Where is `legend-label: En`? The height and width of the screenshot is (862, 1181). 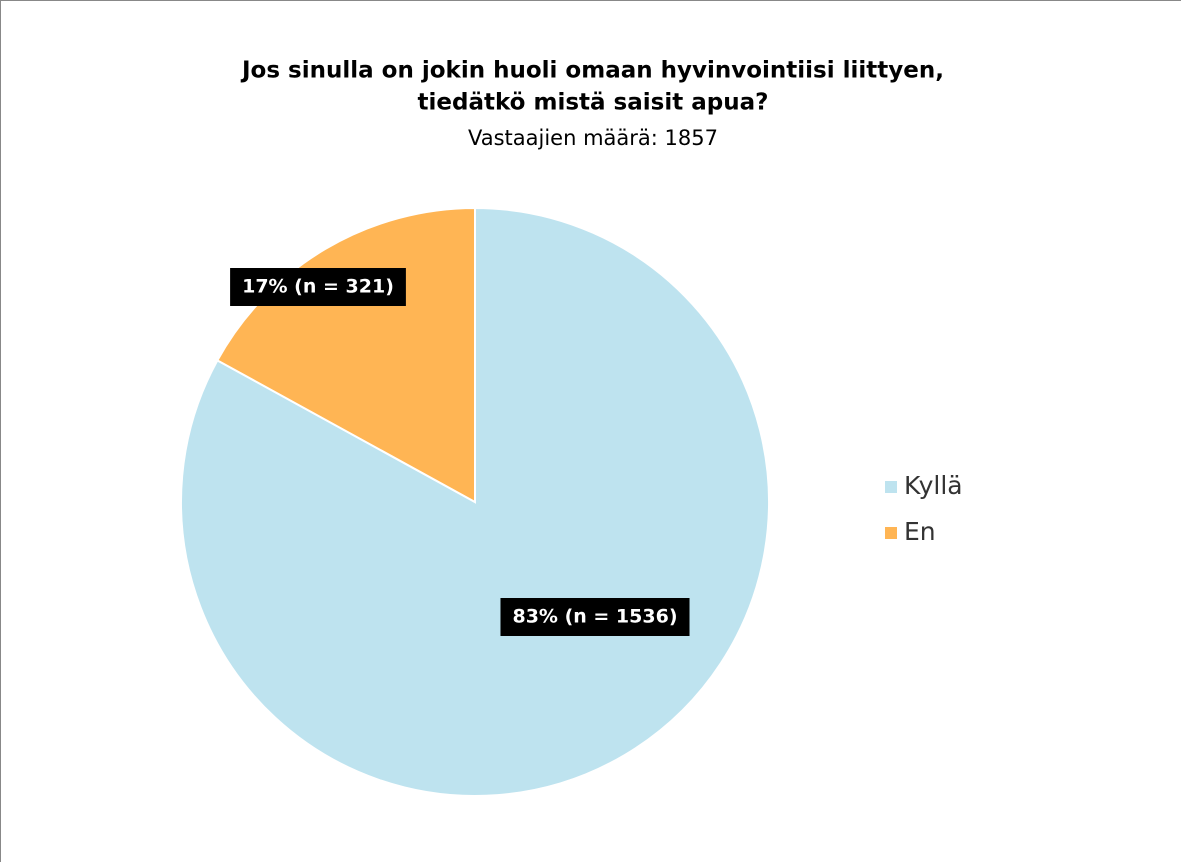 legend-label: En is located at coordinates (920, 531).